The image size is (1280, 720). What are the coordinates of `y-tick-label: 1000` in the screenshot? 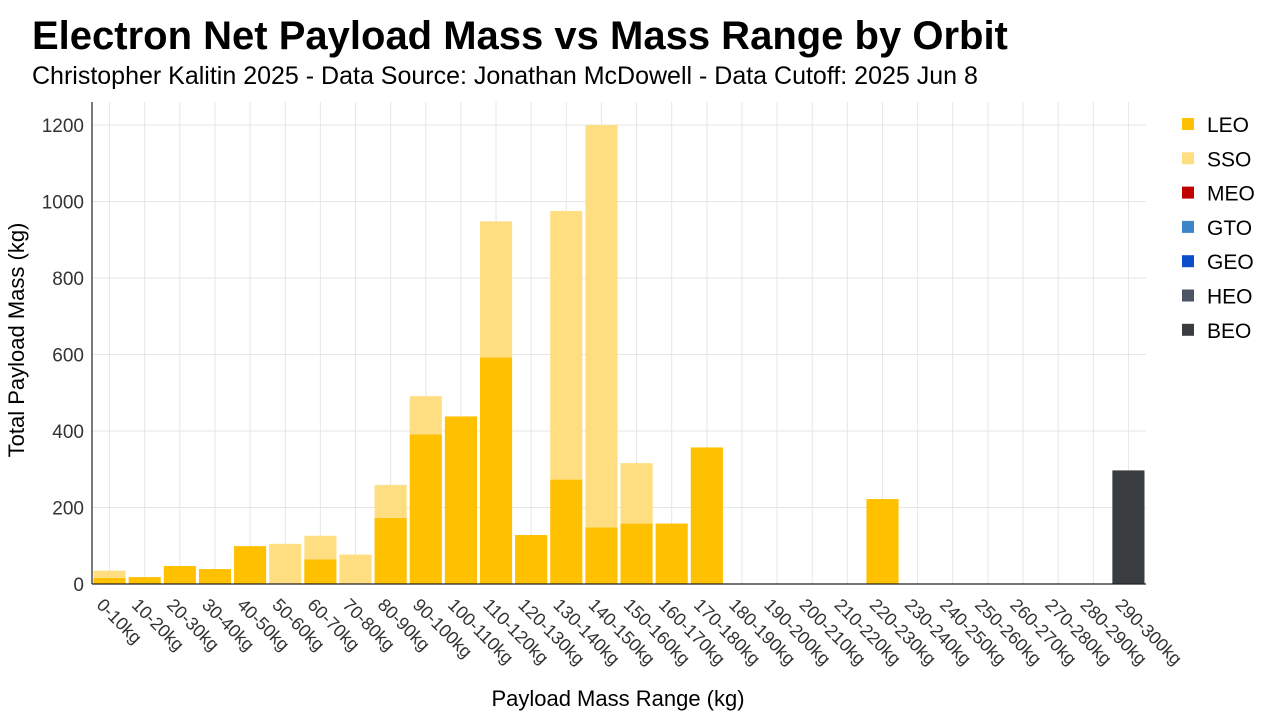 It's located at (63, 202).